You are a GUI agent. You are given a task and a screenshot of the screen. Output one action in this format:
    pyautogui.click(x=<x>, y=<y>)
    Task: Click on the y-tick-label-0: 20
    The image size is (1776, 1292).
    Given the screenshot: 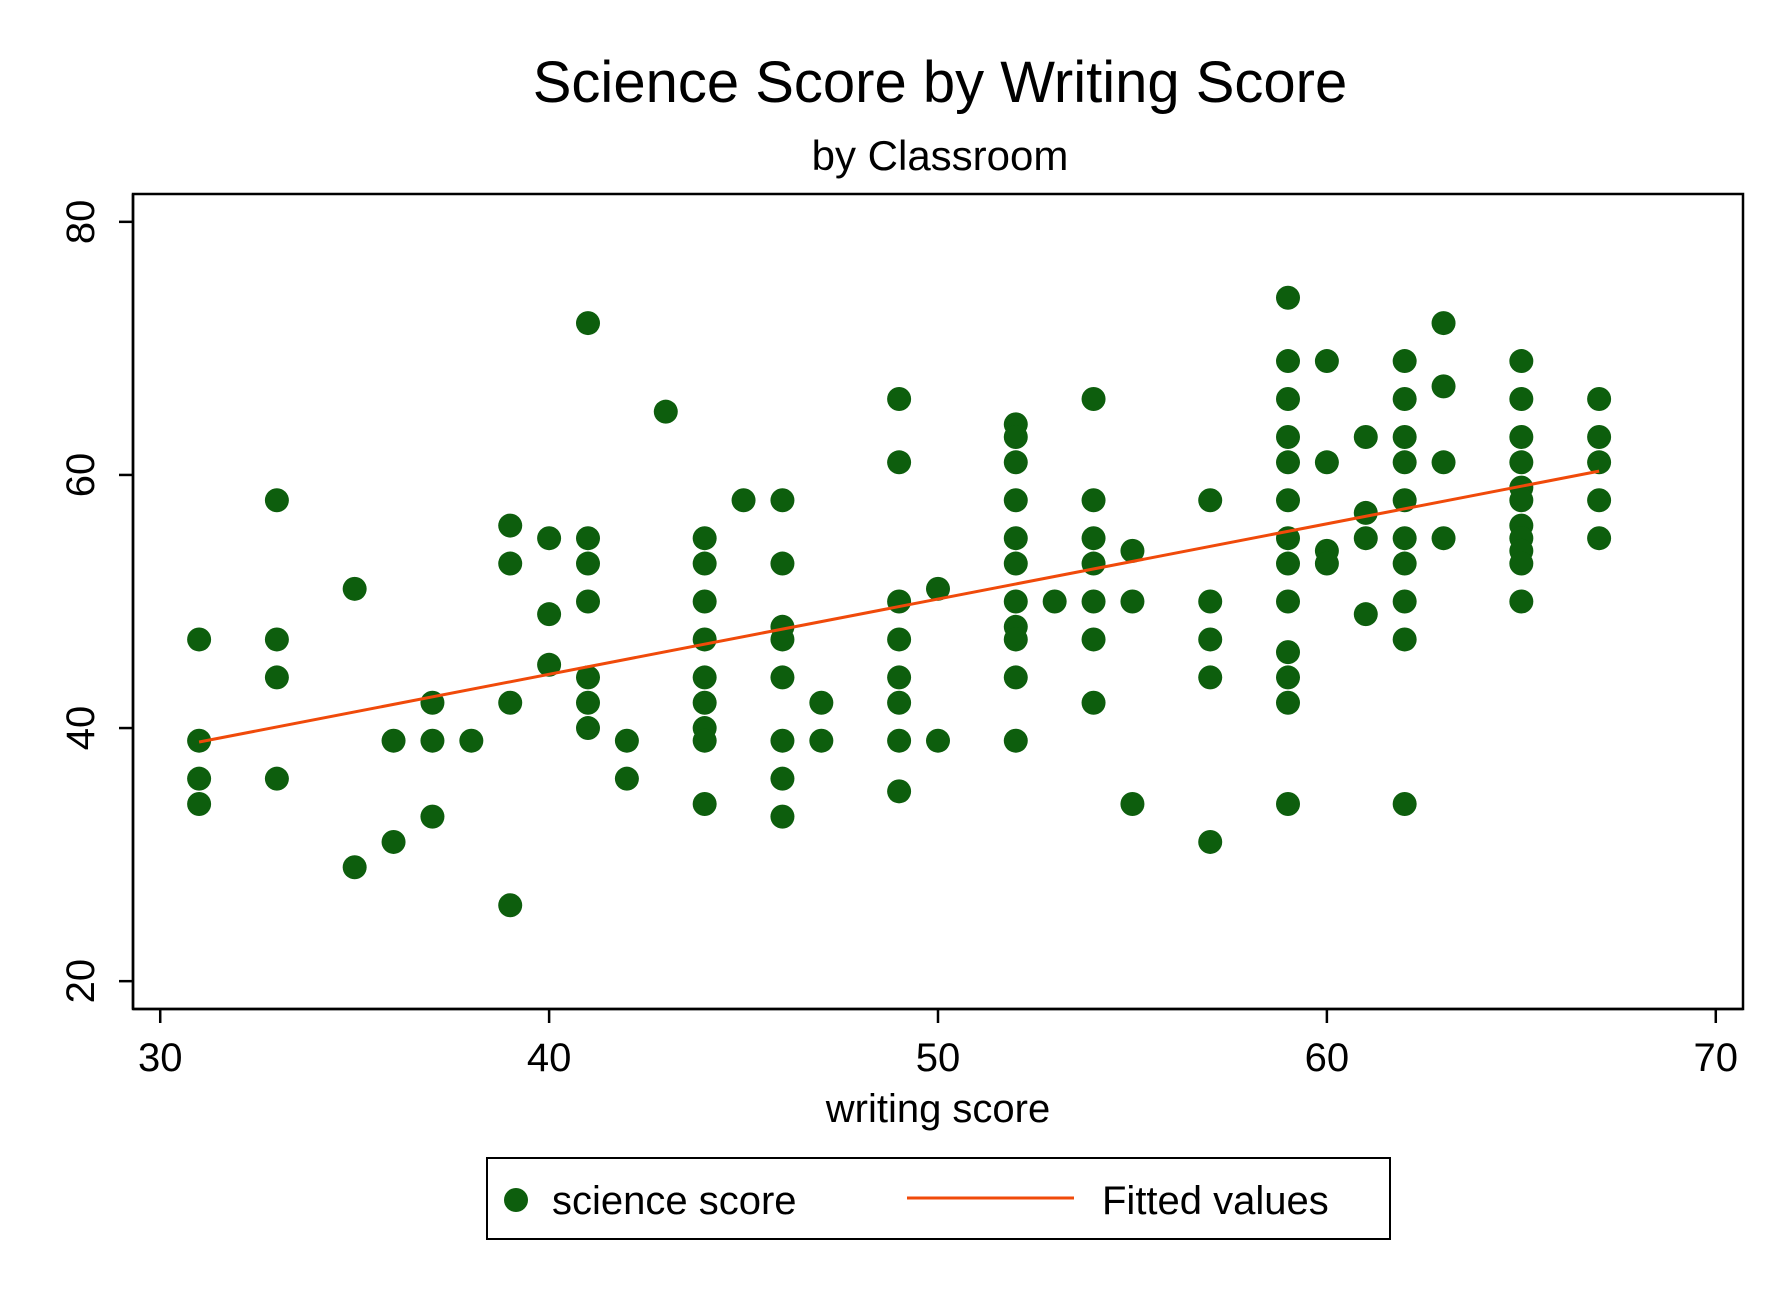 What is the action you would take?
    pyautogui.click(x=81, y=981)
    